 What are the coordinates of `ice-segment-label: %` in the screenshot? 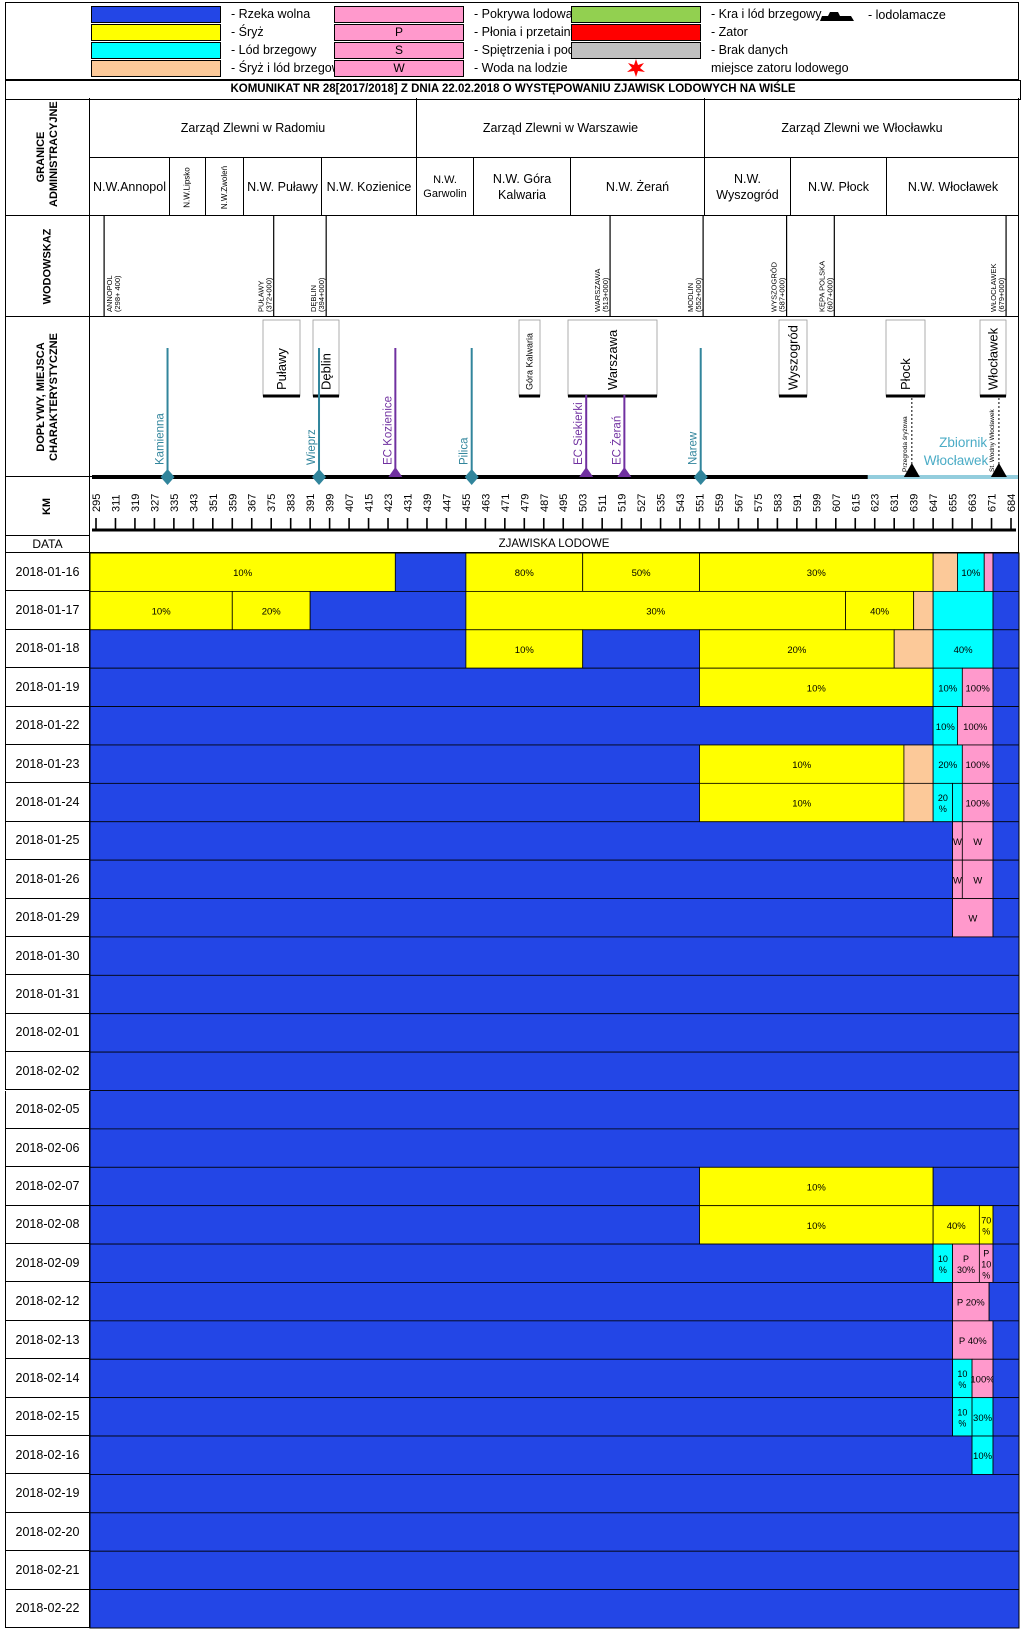 It's located at (986, 1275).